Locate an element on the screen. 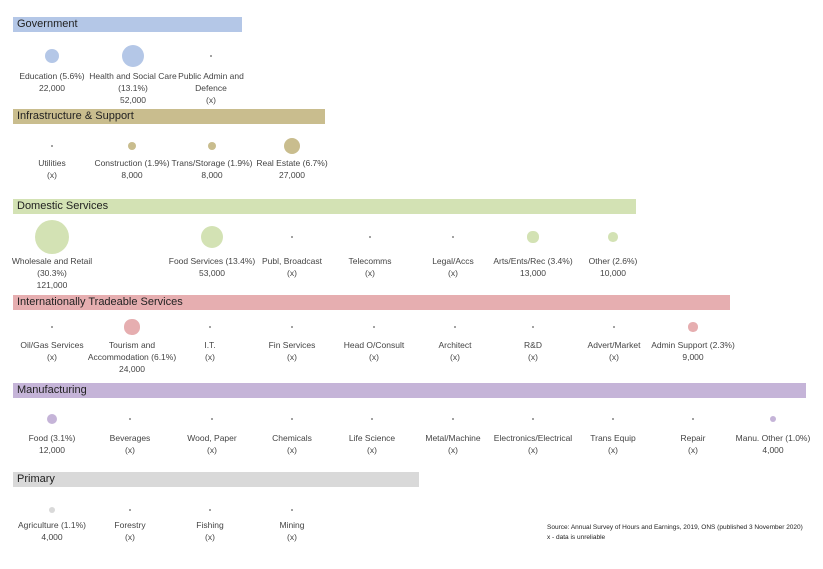 The width and height of the screenshot is (823, 569). category-label: Utilities is located at coordinates (52, 163).